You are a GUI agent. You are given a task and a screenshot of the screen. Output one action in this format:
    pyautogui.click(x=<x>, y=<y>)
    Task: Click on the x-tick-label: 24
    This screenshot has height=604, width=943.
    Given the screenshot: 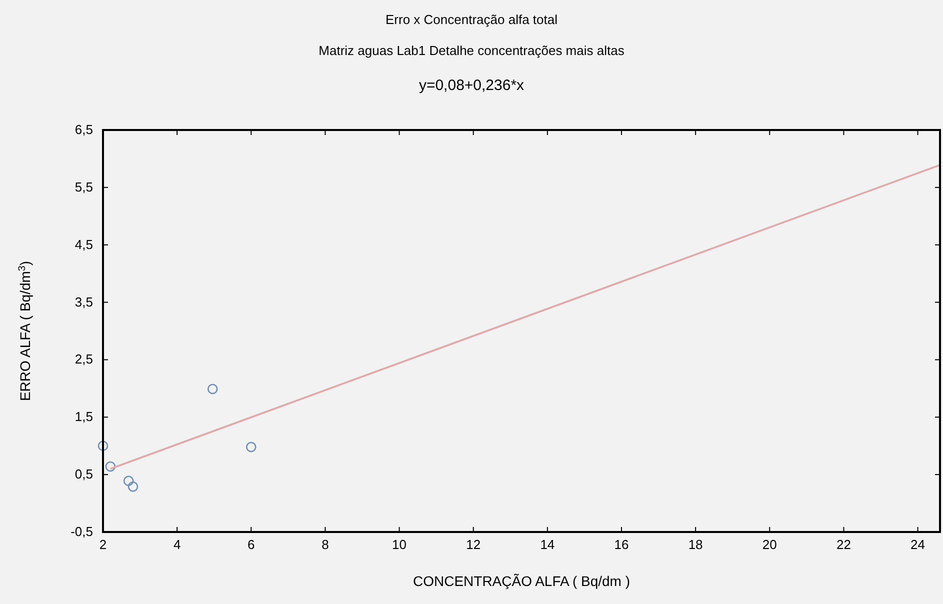 What is the action you would take?
    pyautogui.click(x=918, y=544)
    